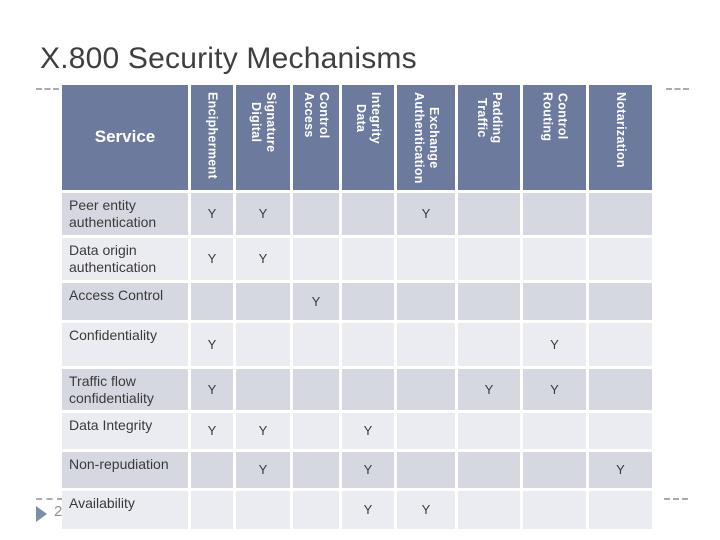  What do you see at coordinates (555, 117) in the screenshot?
I see `column-header-label: Routing Control` at bounding box center [555, 117].